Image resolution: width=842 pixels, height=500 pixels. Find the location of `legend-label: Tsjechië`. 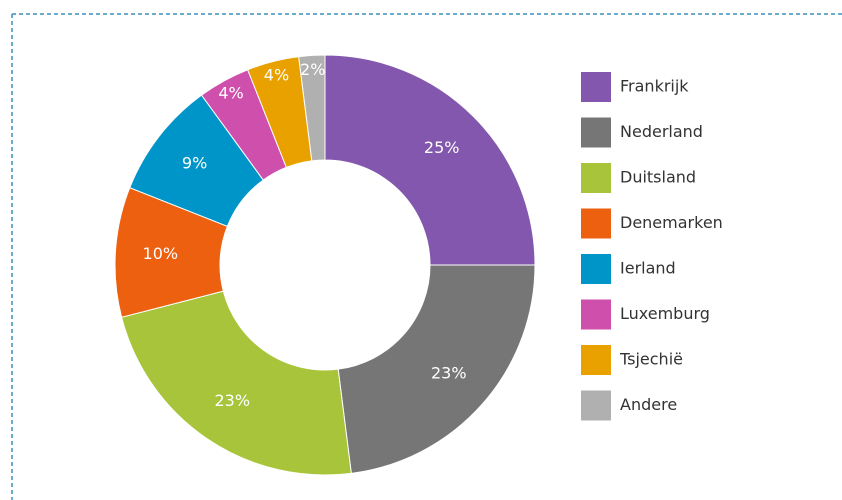

legend-label: Tsjechië is located at coordinates (651, 359).